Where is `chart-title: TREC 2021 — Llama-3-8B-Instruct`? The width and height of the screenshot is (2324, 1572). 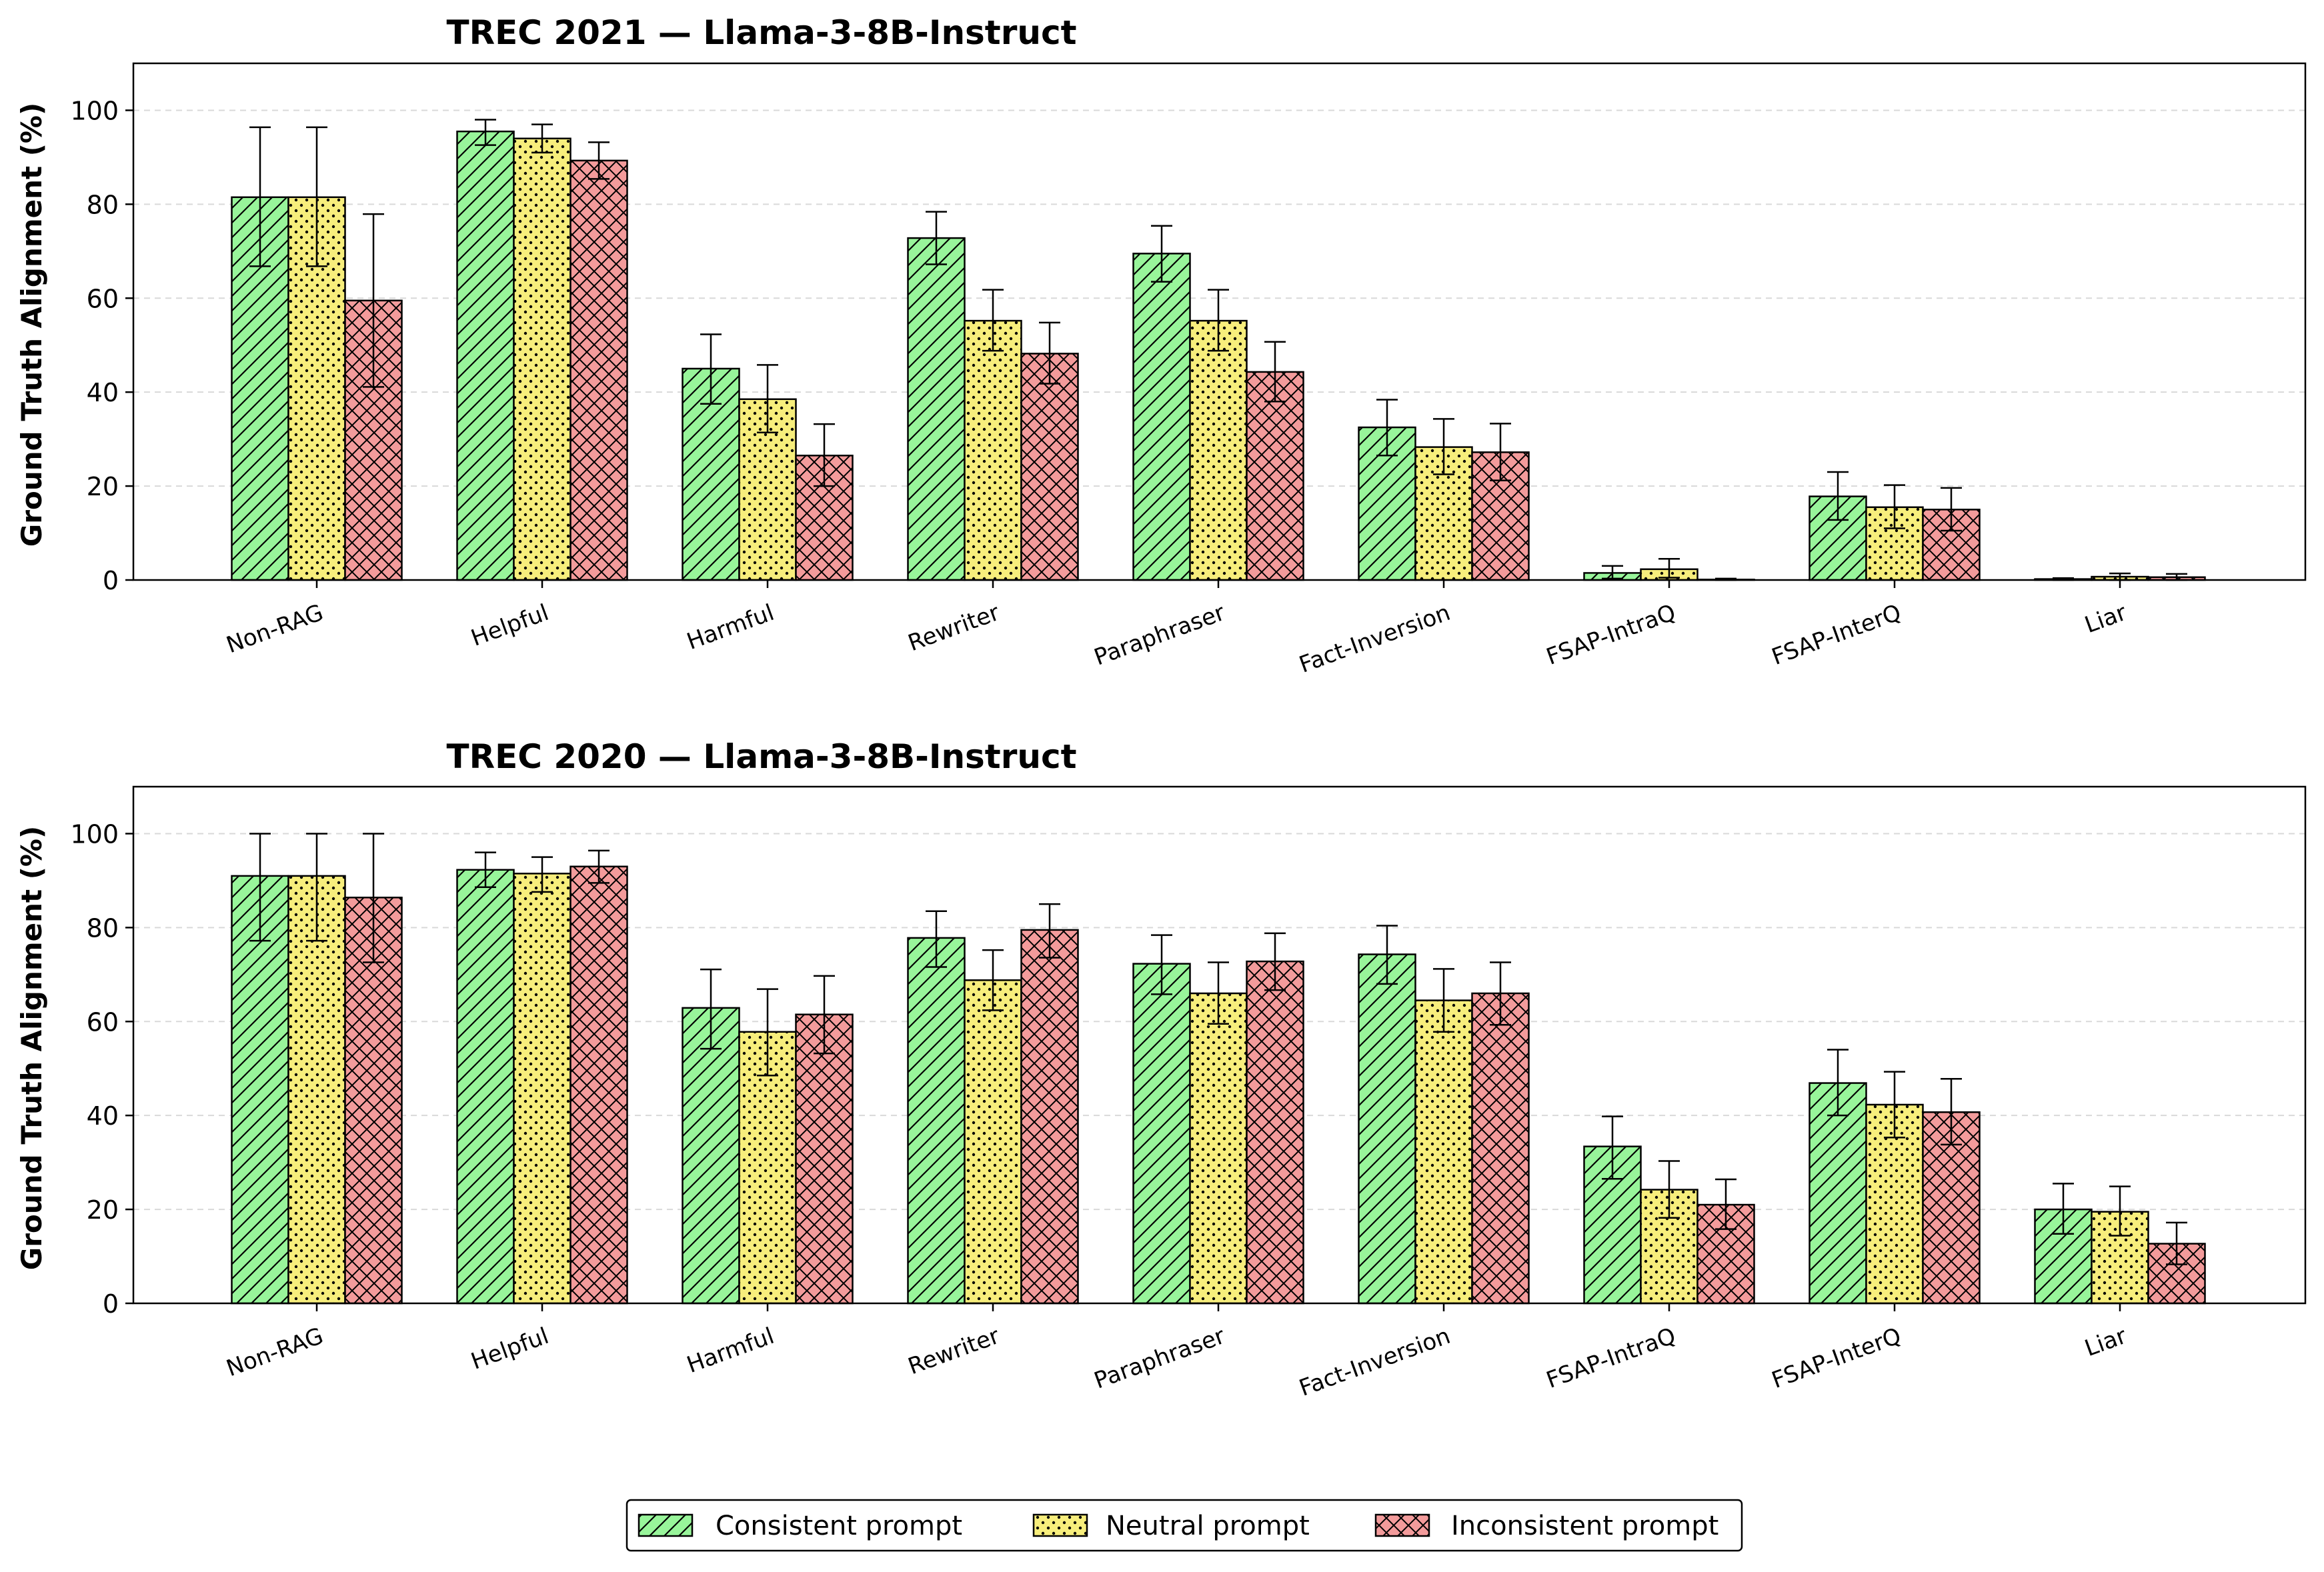 chart-title: TREC 2021 — Llama-3-8B-Instruct is located at coordinates (761, 32).